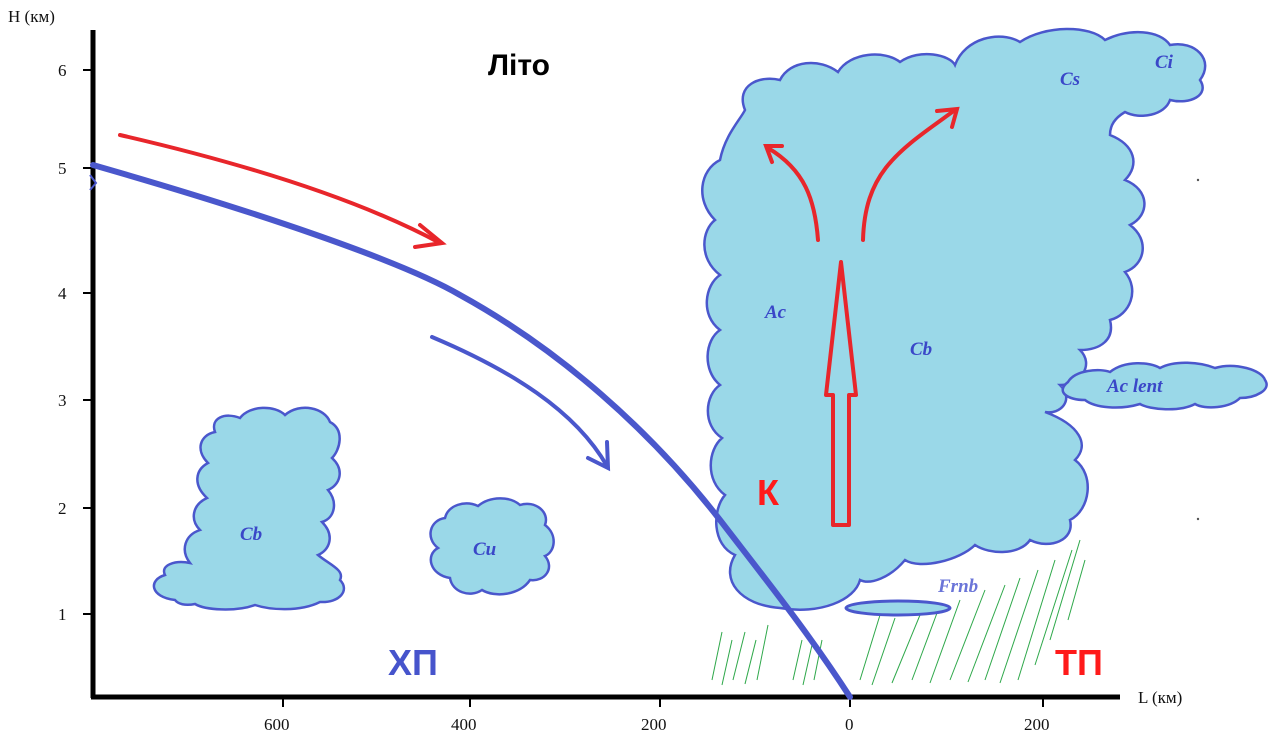  Describe the element at coordinates (1164, 386) in the screenshot. I see `ac-lent-cloud-shape` at that location.